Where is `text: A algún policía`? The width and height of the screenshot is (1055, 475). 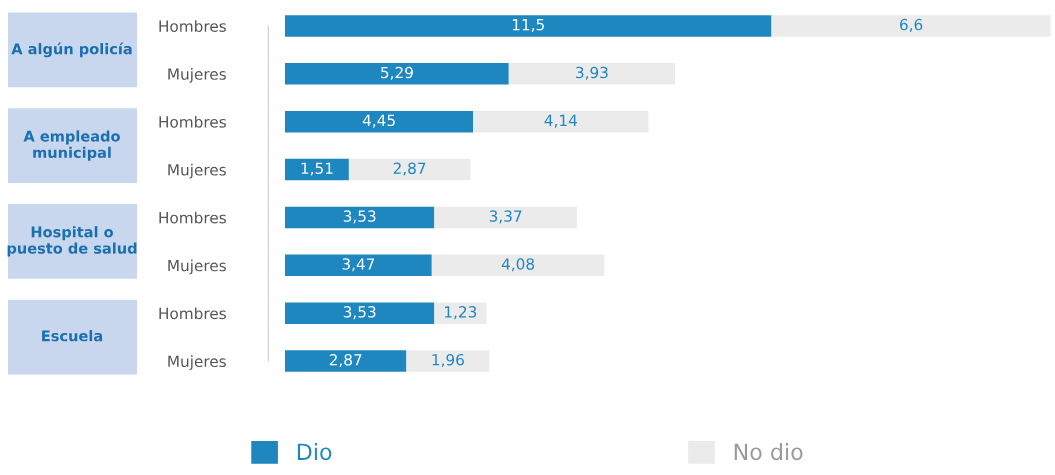 text: A algún policía is located at coordinates (71, 50).